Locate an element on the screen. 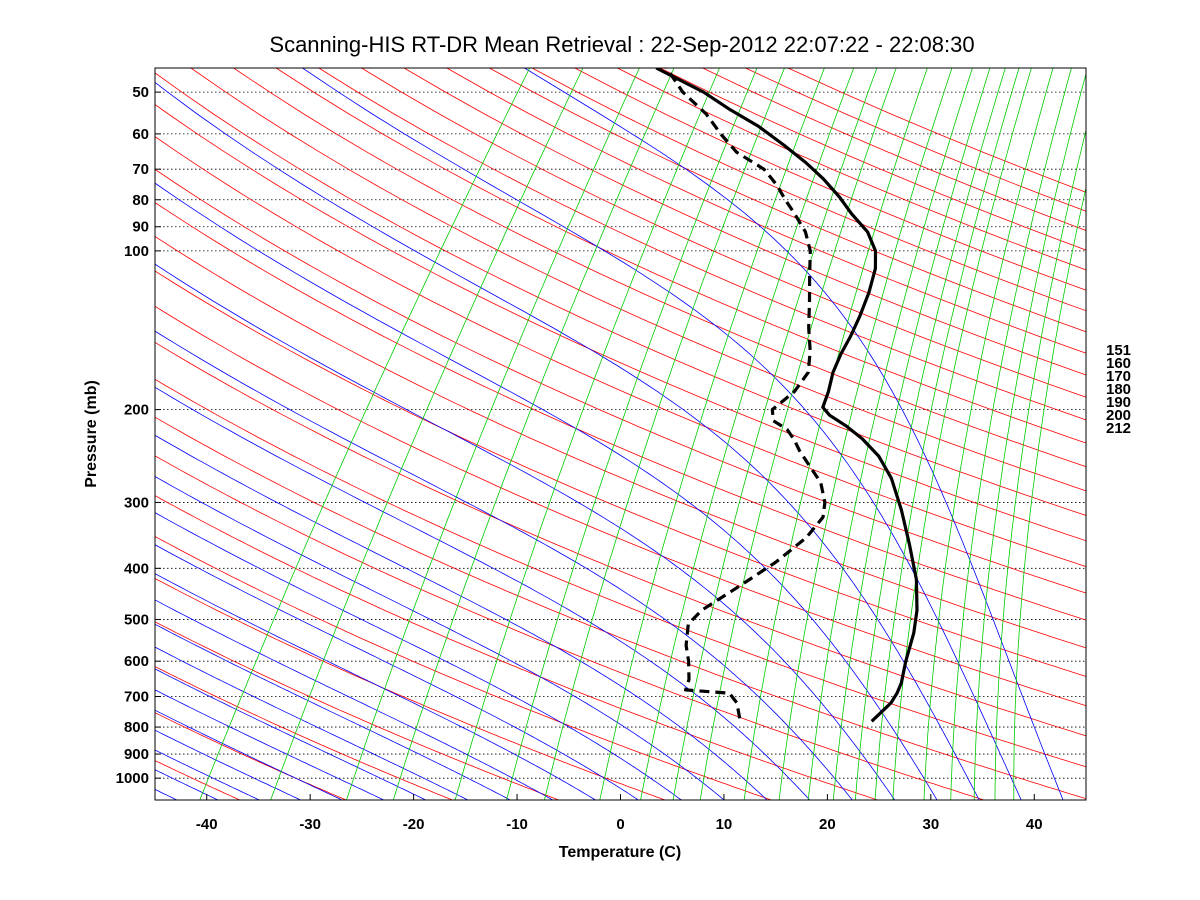 This screenshot has height=900, width=1200. y-tick-label: 900 is located at coordinates (136, 754).